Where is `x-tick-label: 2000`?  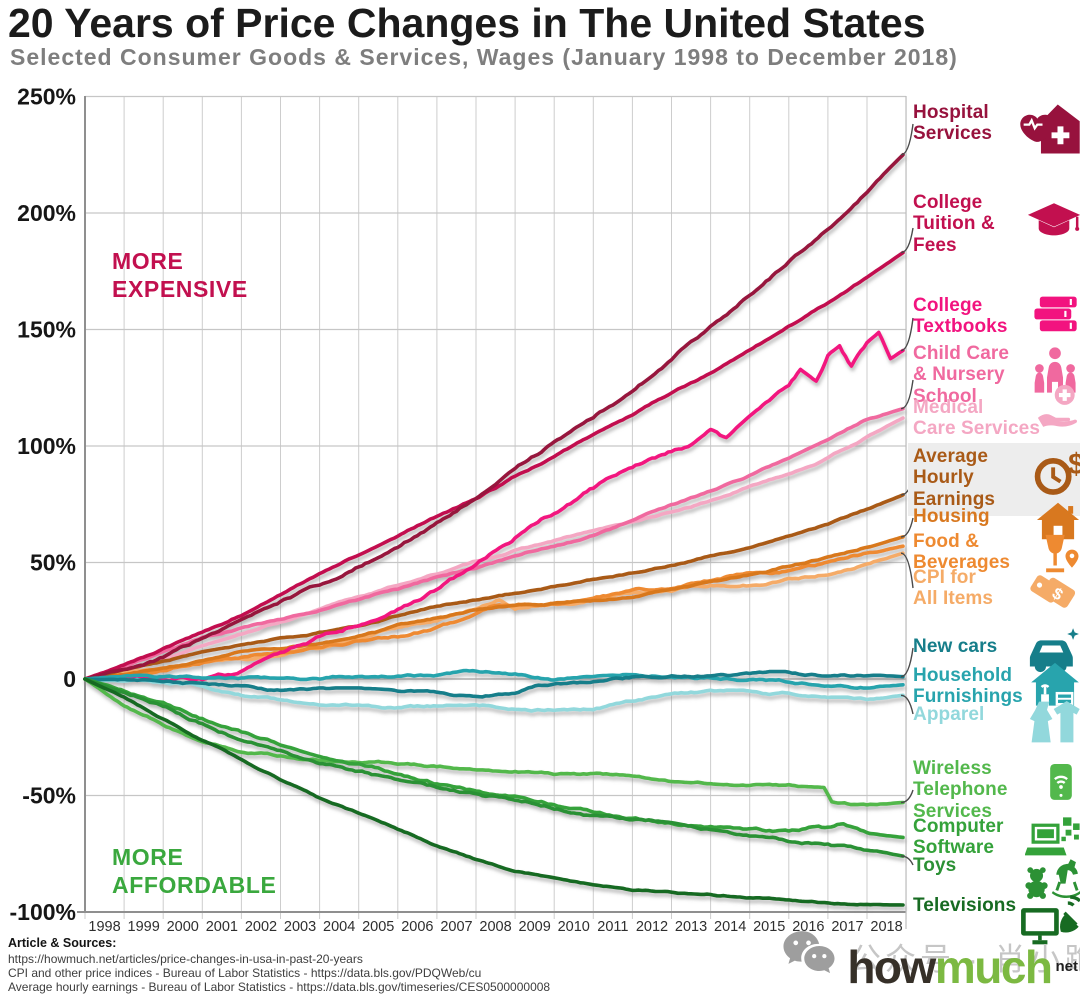
x-tick-label: 2000 is located at coordinates (183, 927).